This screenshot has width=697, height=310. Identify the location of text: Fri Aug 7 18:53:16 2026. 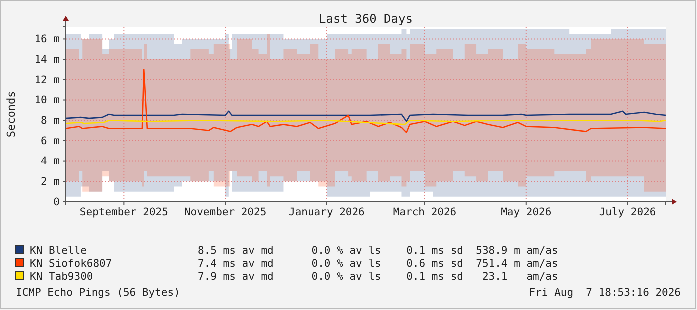
(605, 293).